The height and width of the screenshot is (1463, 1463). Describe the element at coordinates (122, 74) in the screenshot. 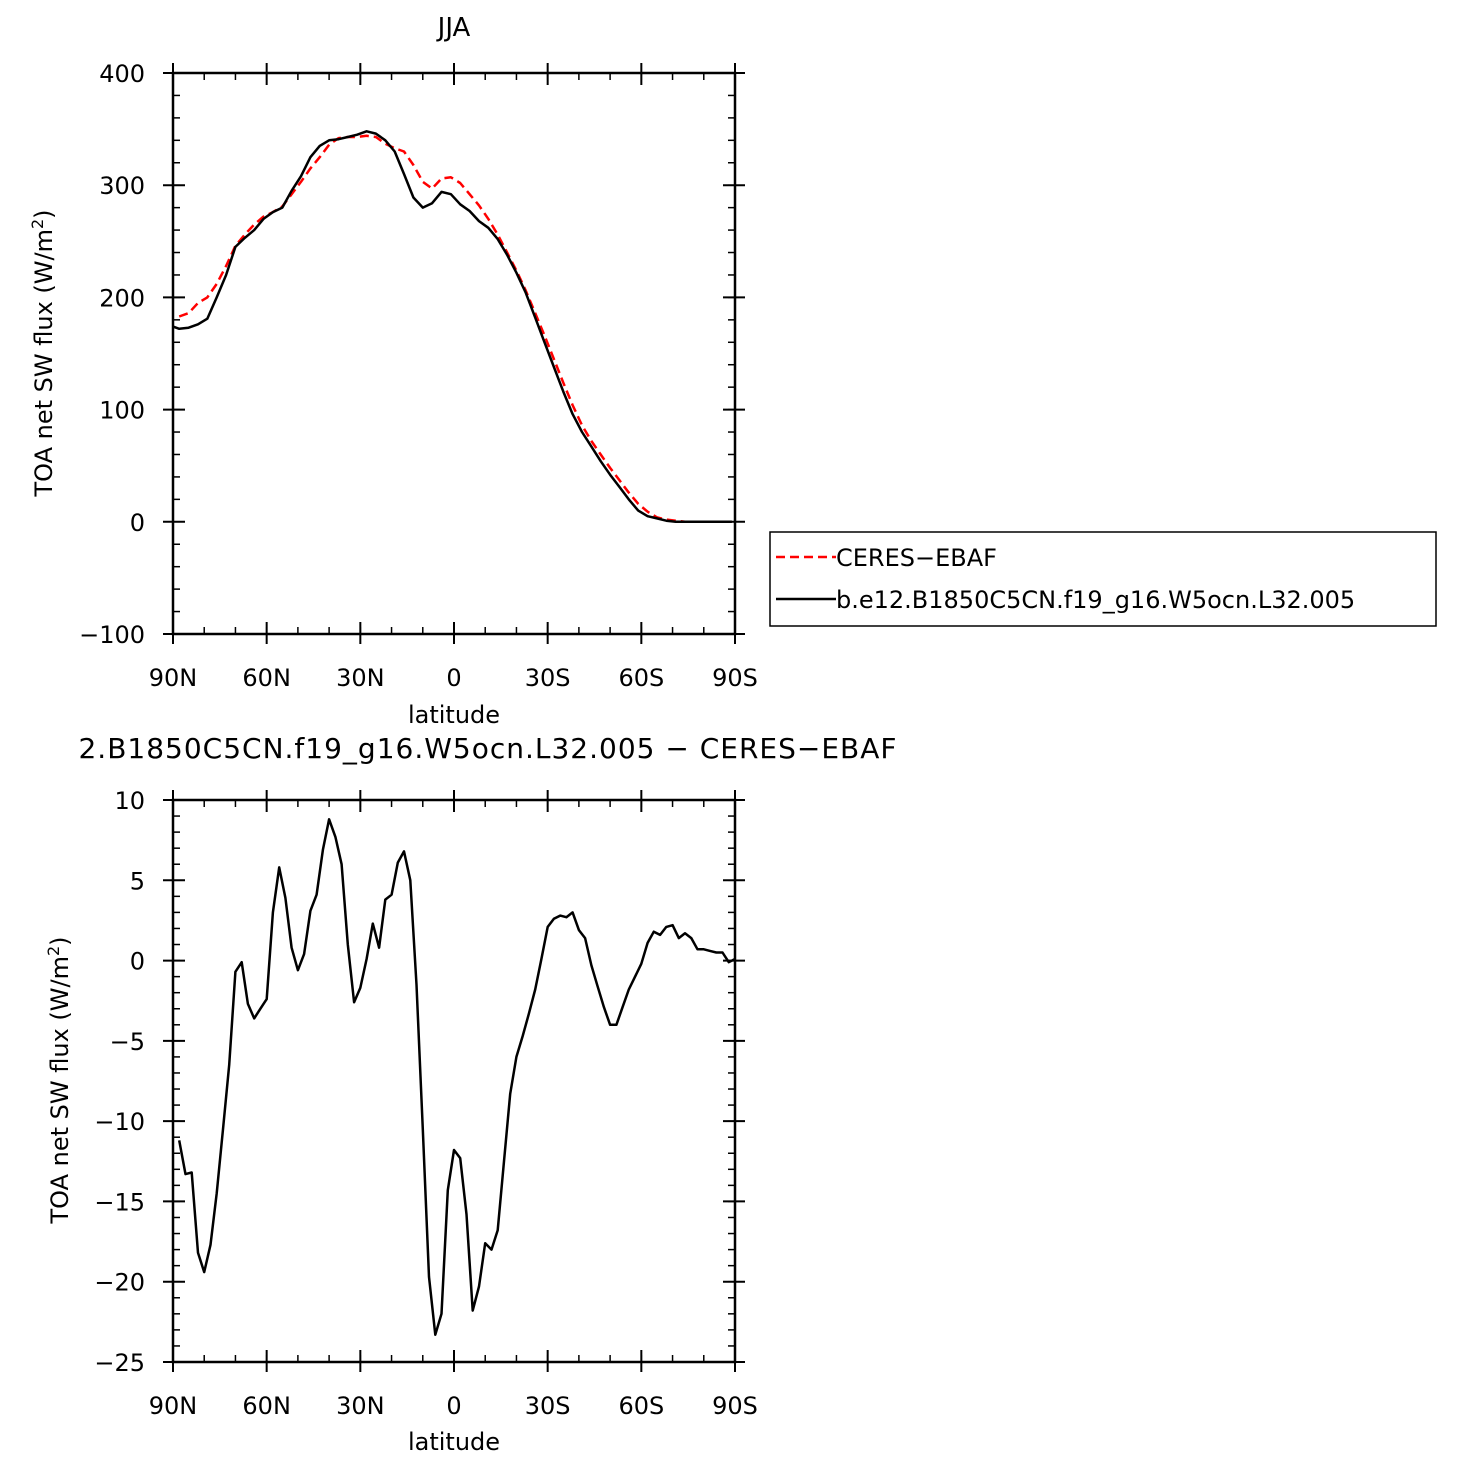

I see `top-y-tick-label: 400` at that location.